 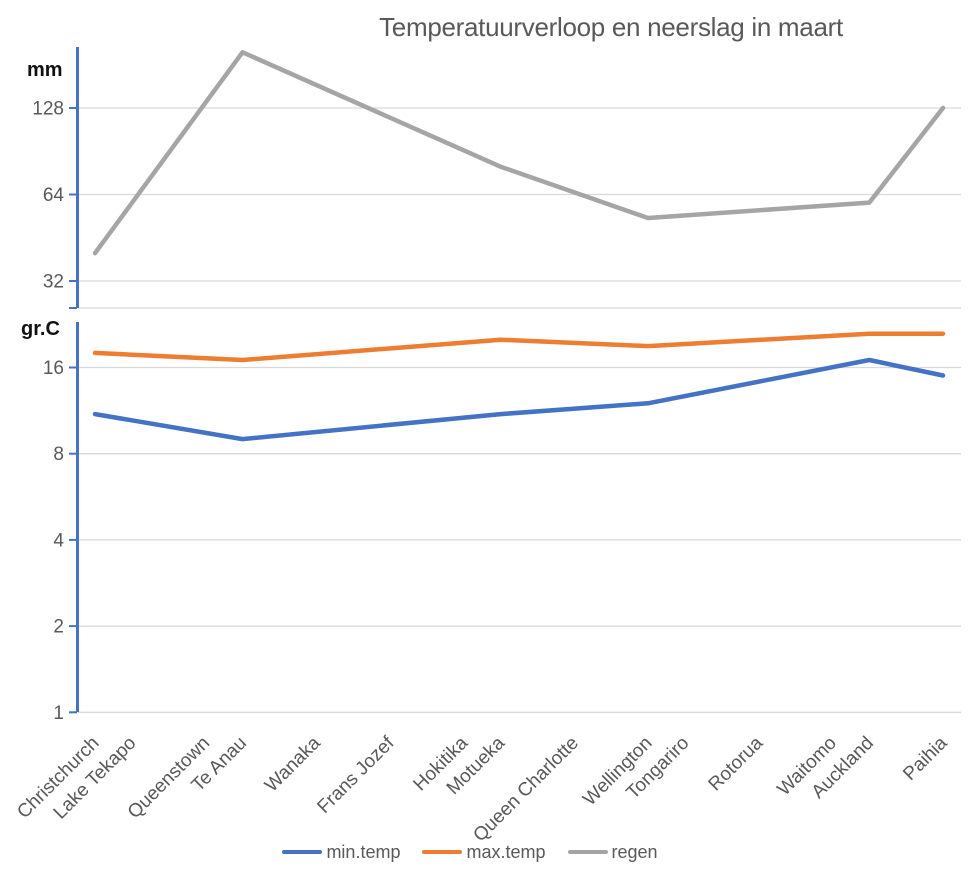 I want to click on y-tick-label: 8, so click(x=58, y=454).